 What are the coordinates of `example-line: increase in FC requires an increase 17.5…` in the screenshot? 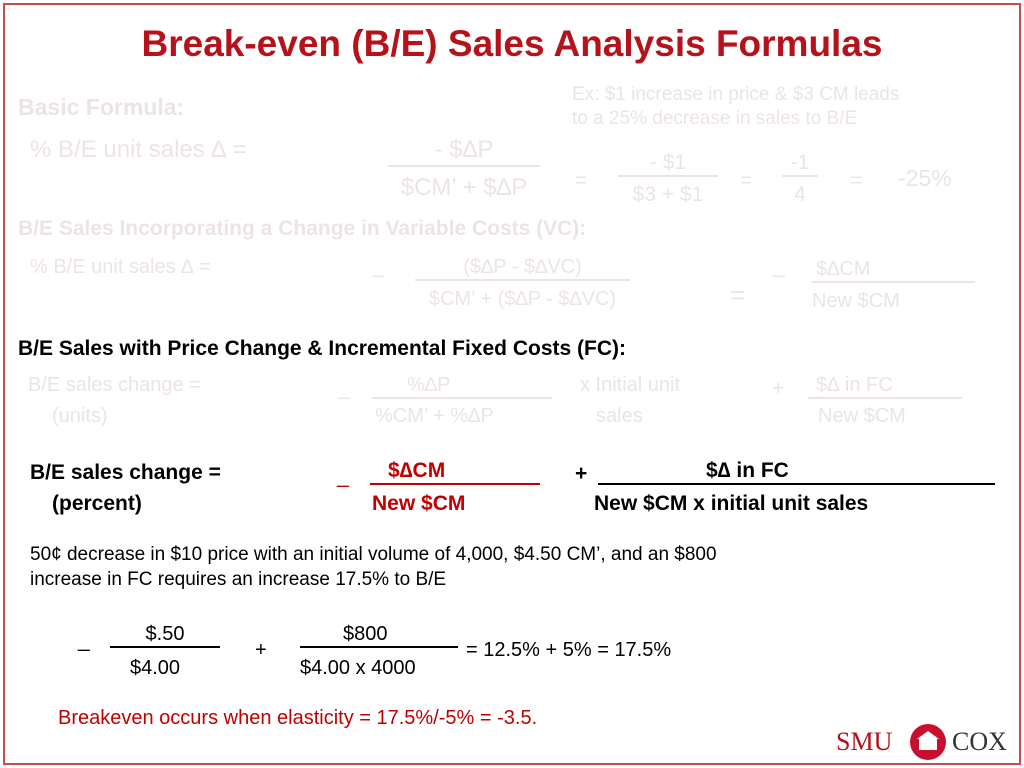 It's located at (238, 579).